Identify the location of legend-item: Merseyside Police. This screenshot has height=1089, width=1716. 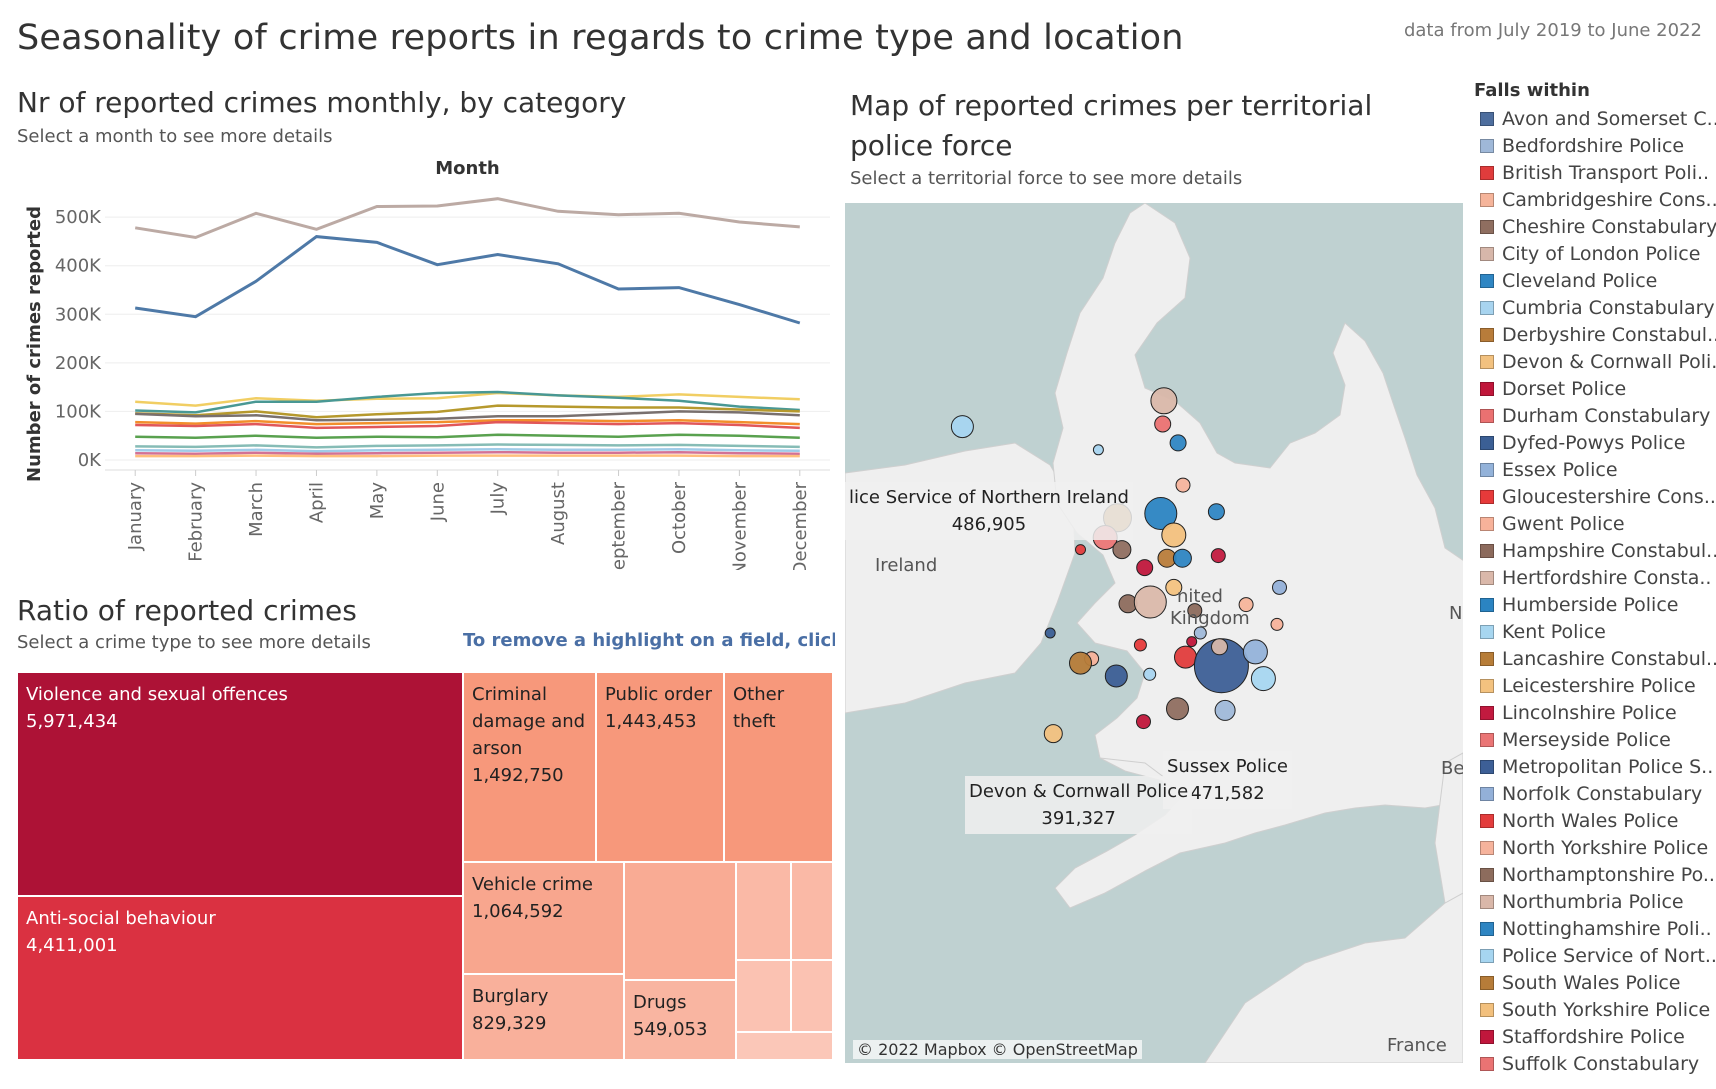
(1595, 739).